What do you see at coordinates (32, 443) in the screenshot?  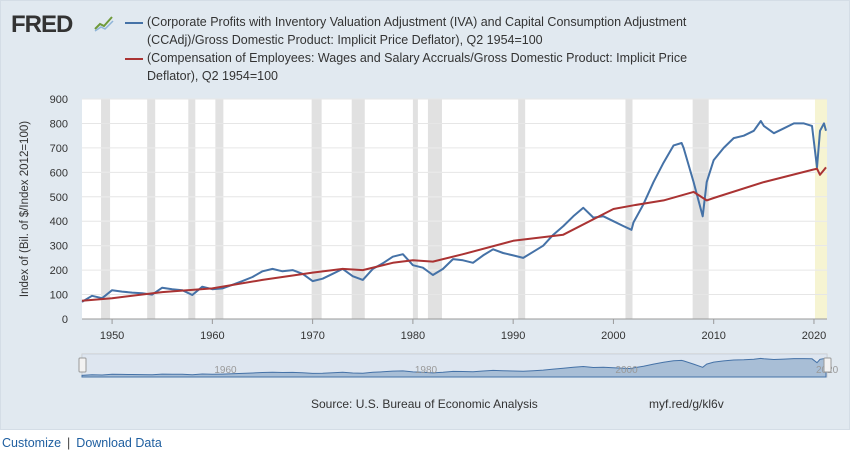 I see `customize-link: Customize` at bounding box center [32, 443].